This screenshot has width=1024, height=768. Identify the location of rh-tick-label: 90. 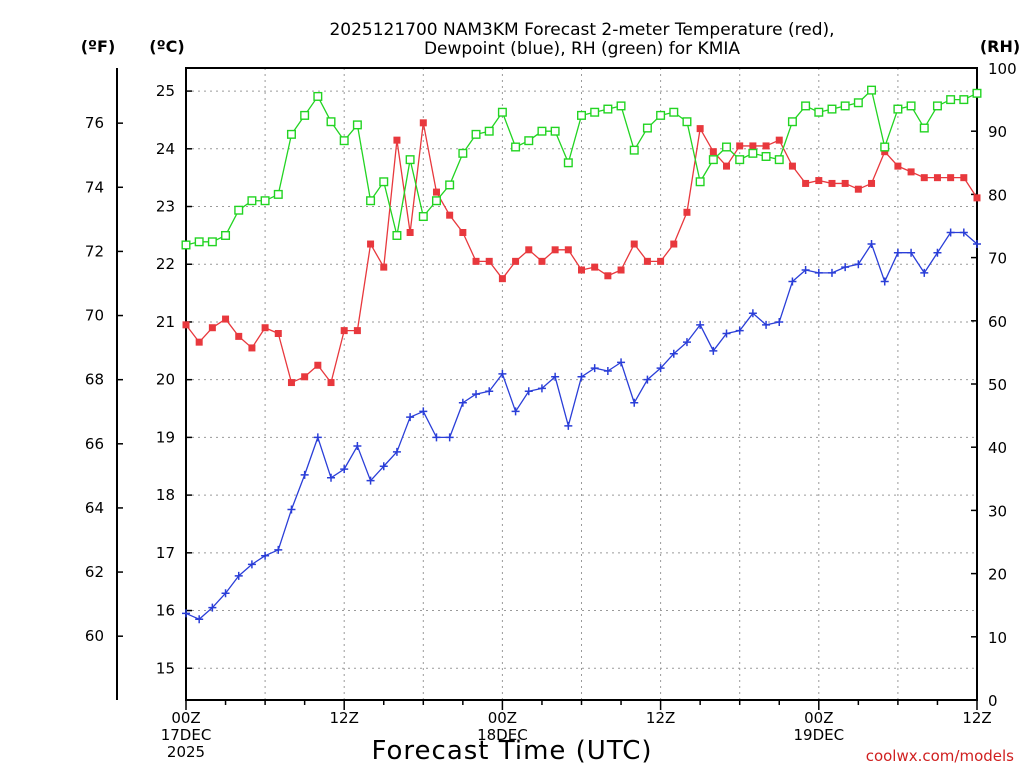
(997, 132).